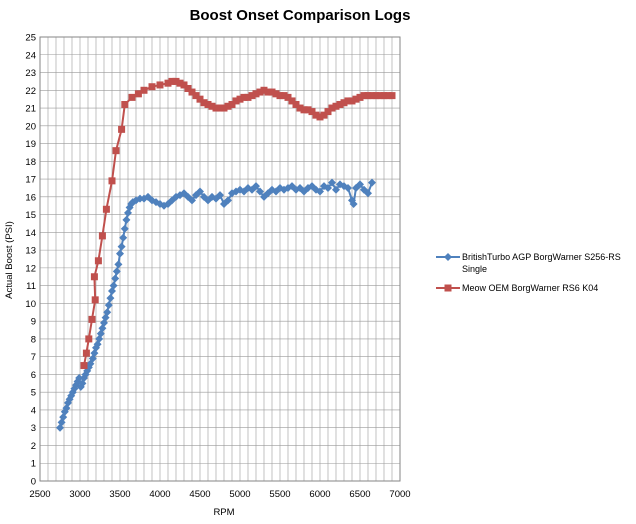  Describe the element at coordinates (30, 215) in the screenshot. I see `y-tick-label: 15` at that location.